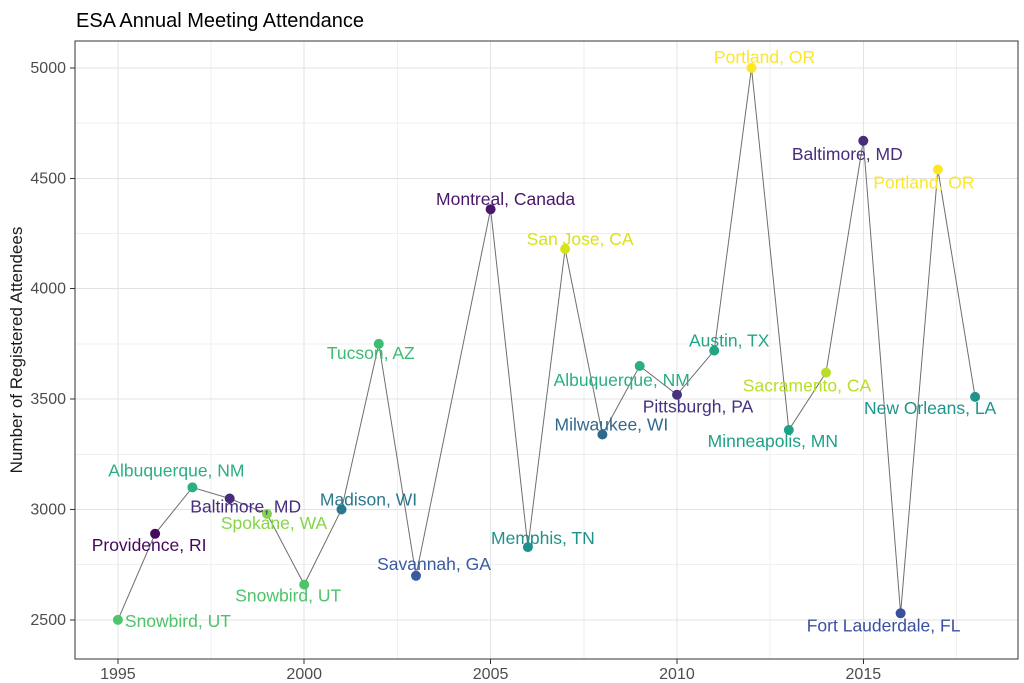 This screenshot has width=1024, height=683. I want to click on y-tick-label: 3000, so click(48, 510).